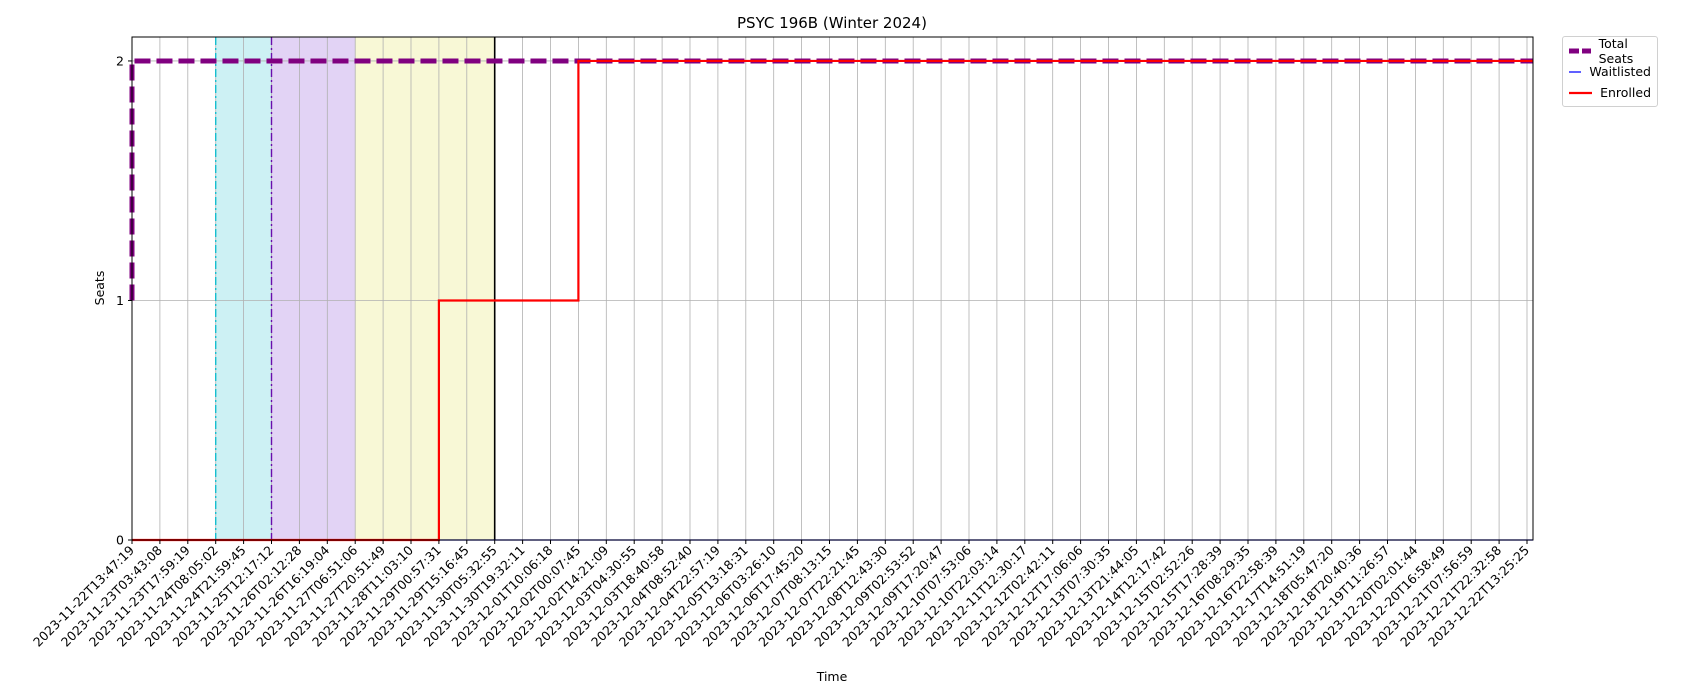 The image size is (1700, 700). I want to click on legend-label-enrolled: Enrolled, so click(1625, 92).